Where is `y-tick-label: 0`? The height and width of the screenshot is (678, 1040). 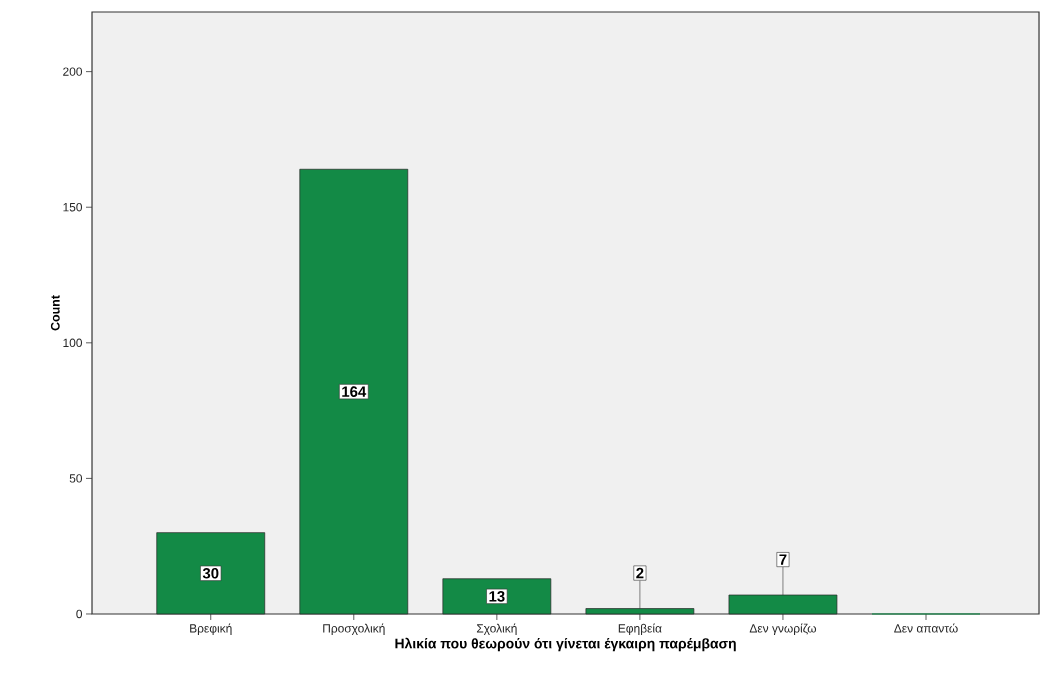 y-tick-label: 0 is located at coordinates (79, 614).